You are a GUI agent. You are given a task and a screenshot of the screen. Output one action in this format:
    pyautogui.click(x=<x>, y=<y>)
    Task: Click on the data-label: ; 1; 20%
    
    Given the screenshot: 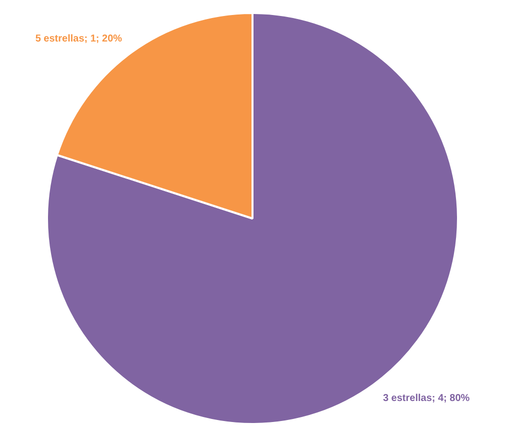 What is the action you would take?
    pyautogui.click(x=103, y=39)
    